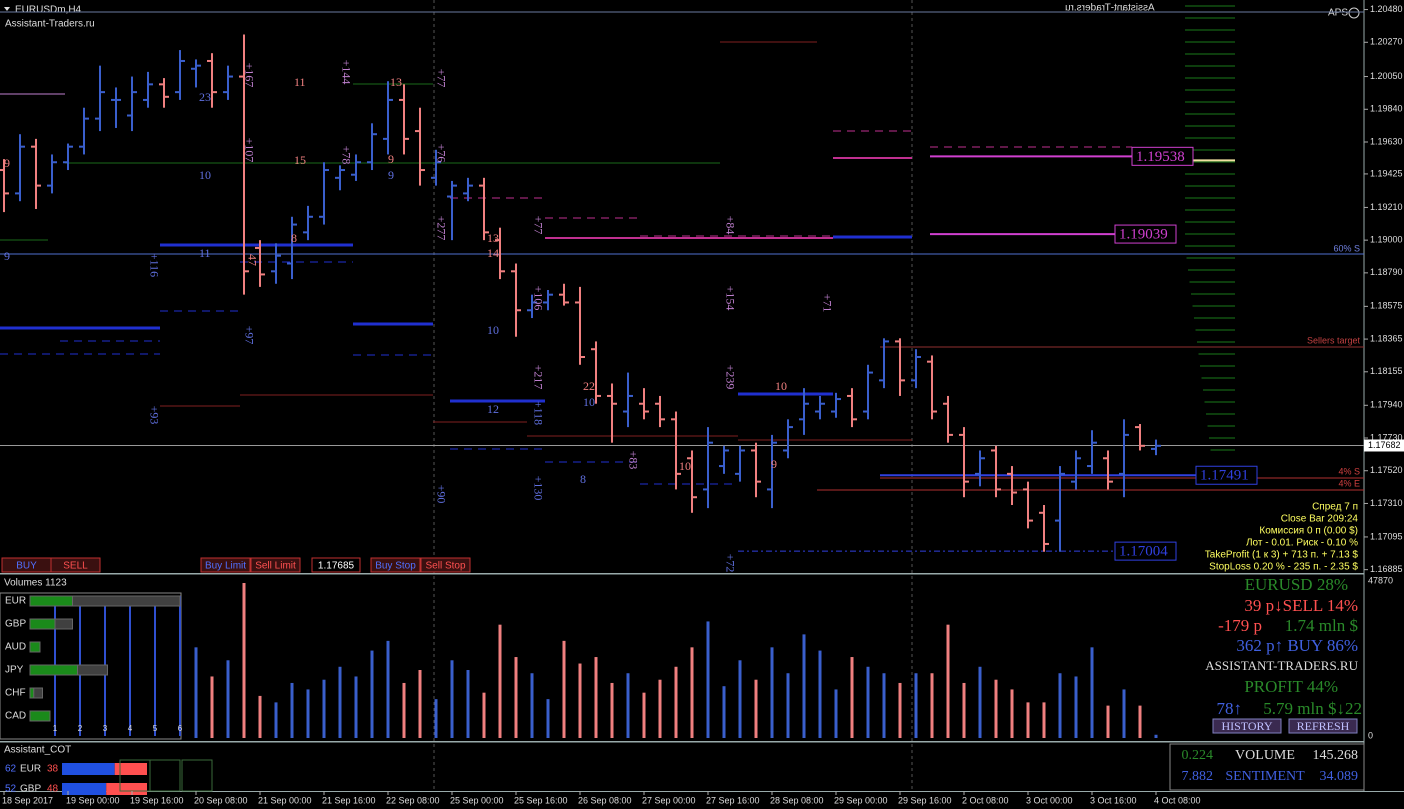 Image resolution: width=1404 pixels, height=809 pixels. What do you see at coordinates (1302, 543) in the screenshot?
I see `info-line: Лот - 0.01. Риск - 0.10 %` at bounding box center [1302, 543].